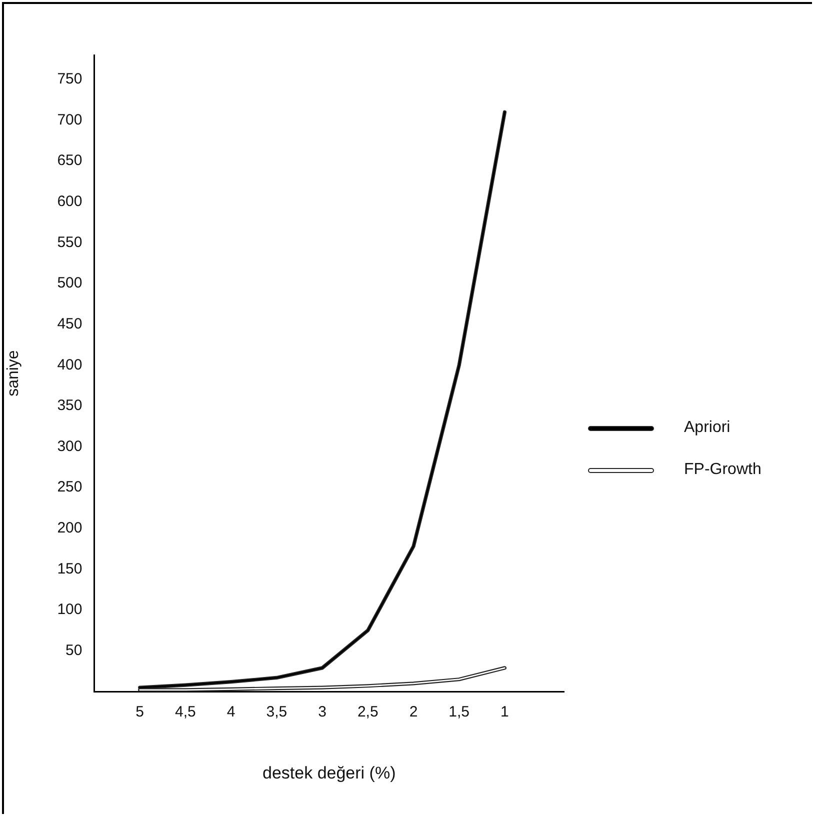  Describe the element at coordinates (69, 609) in the screenshot. I see `y-tick-label: 100` at that location.